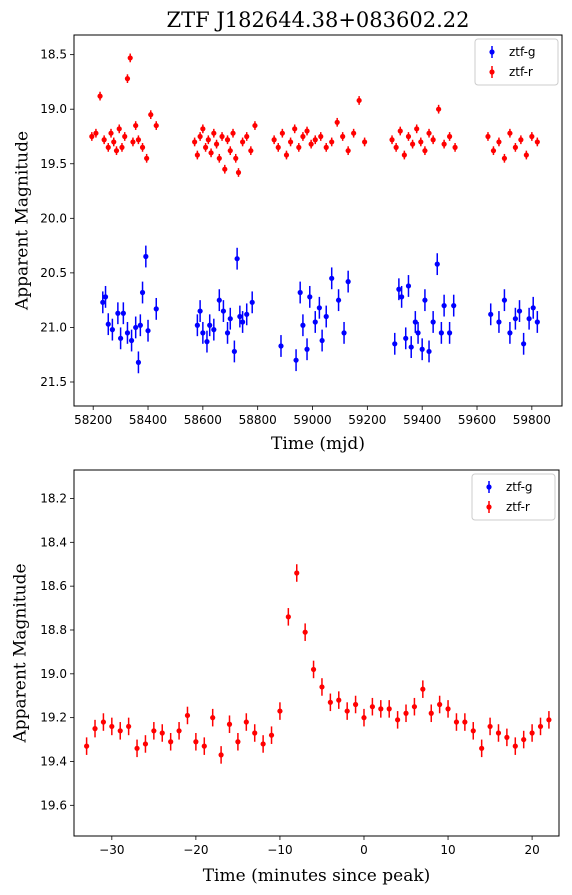 The width and height of the screenshot is (572, 895). I want to click on top-panel-legend-box, so click(516, 62).